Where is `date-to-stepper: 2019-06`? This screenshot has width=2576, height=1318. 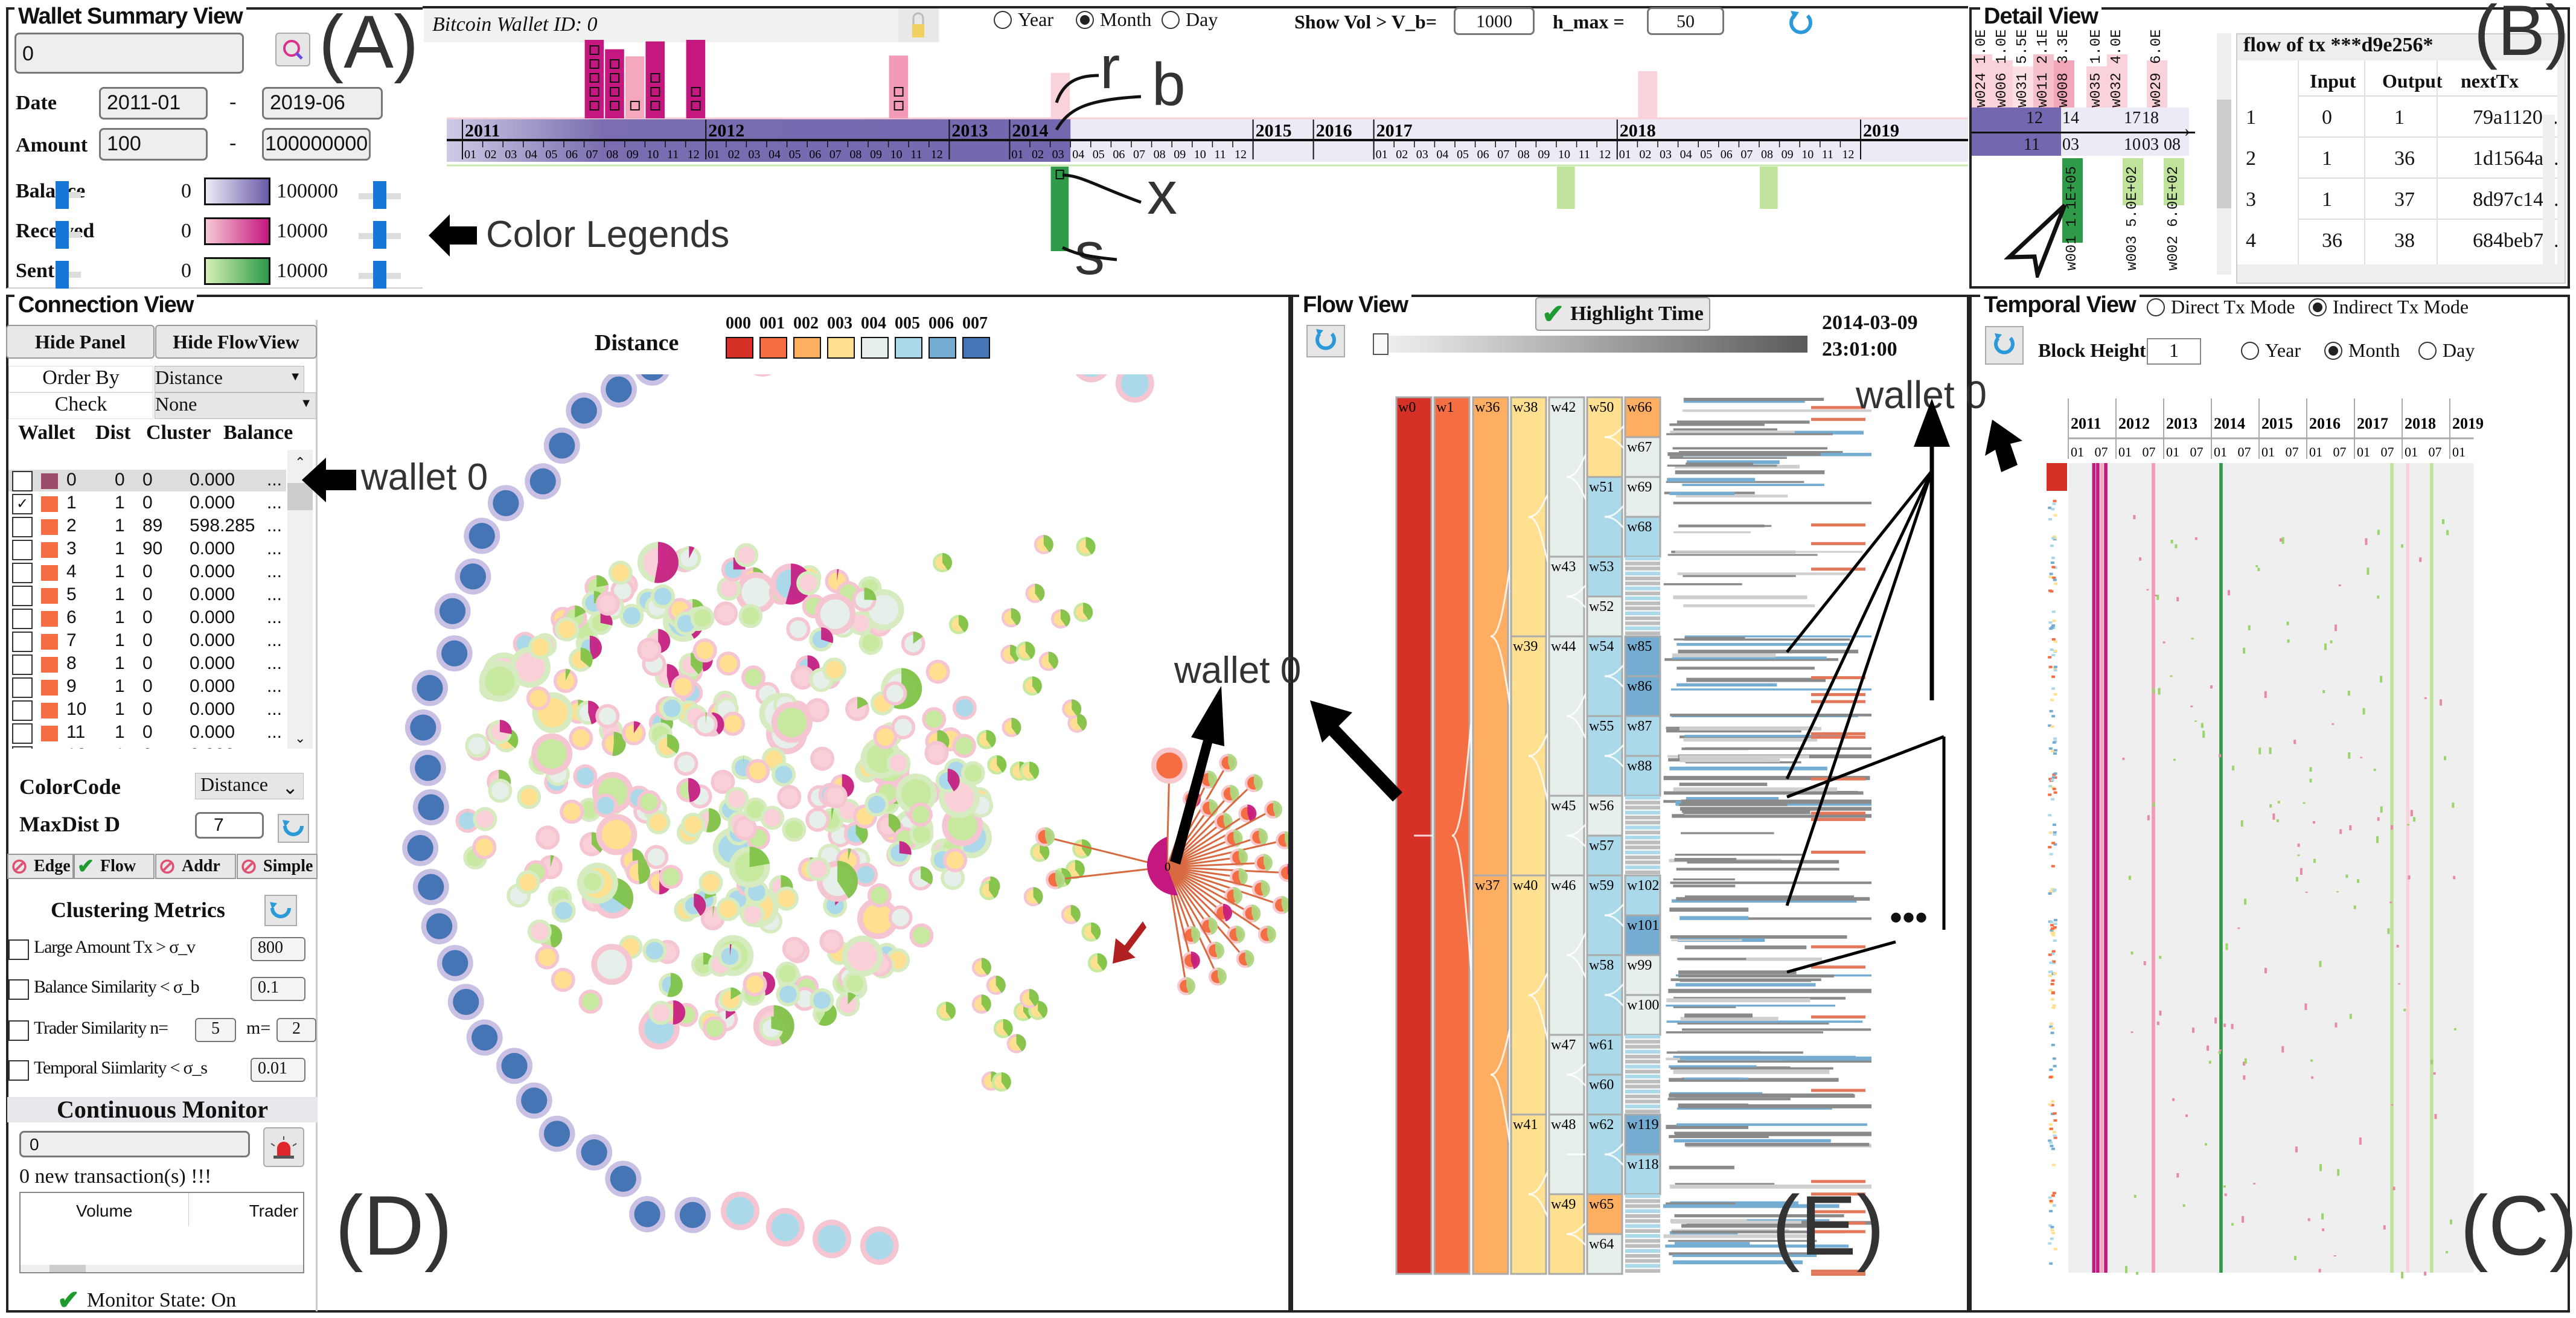
date-to-stepper: 2019-06 is located at coordinates (322, 103).